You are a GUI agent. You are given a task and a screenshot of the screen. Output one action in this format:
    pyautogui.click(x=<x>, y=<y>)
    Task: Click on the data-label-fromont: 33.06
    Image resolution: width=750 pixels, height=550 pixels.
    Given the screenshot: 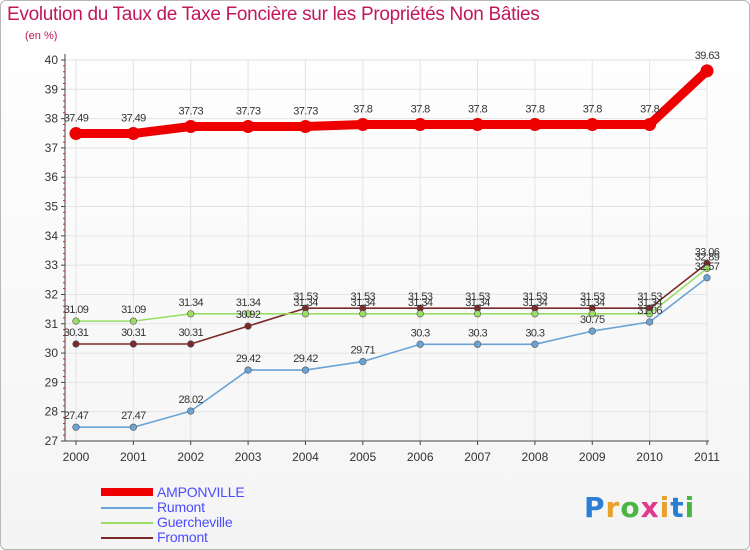 What is the action you would take?
    pyautogui.click(x=707, y=252)
    